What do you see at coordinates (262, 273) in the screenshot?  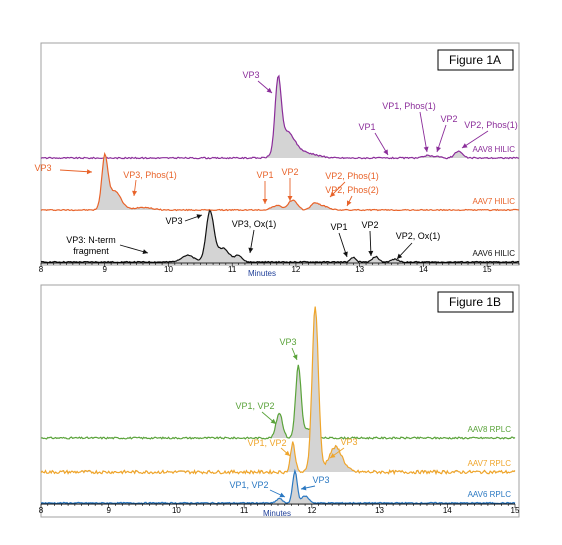 I see `figure-1a-x-axis-label: Minutes` at bounding box center [262, 273].